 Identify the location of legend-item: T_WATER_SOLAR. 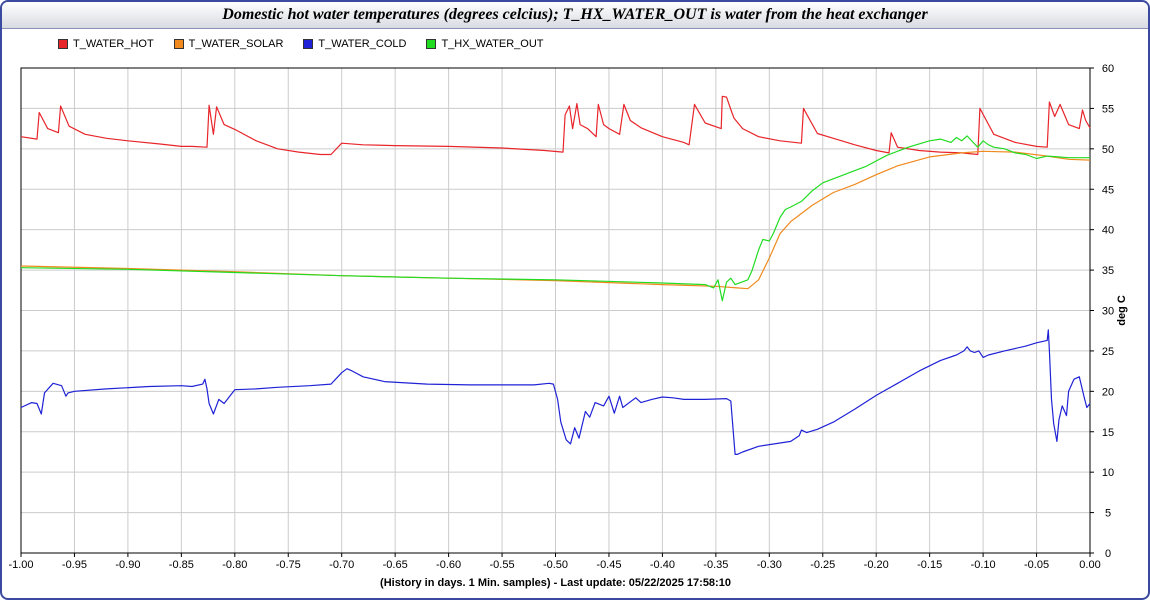
(228, 44).